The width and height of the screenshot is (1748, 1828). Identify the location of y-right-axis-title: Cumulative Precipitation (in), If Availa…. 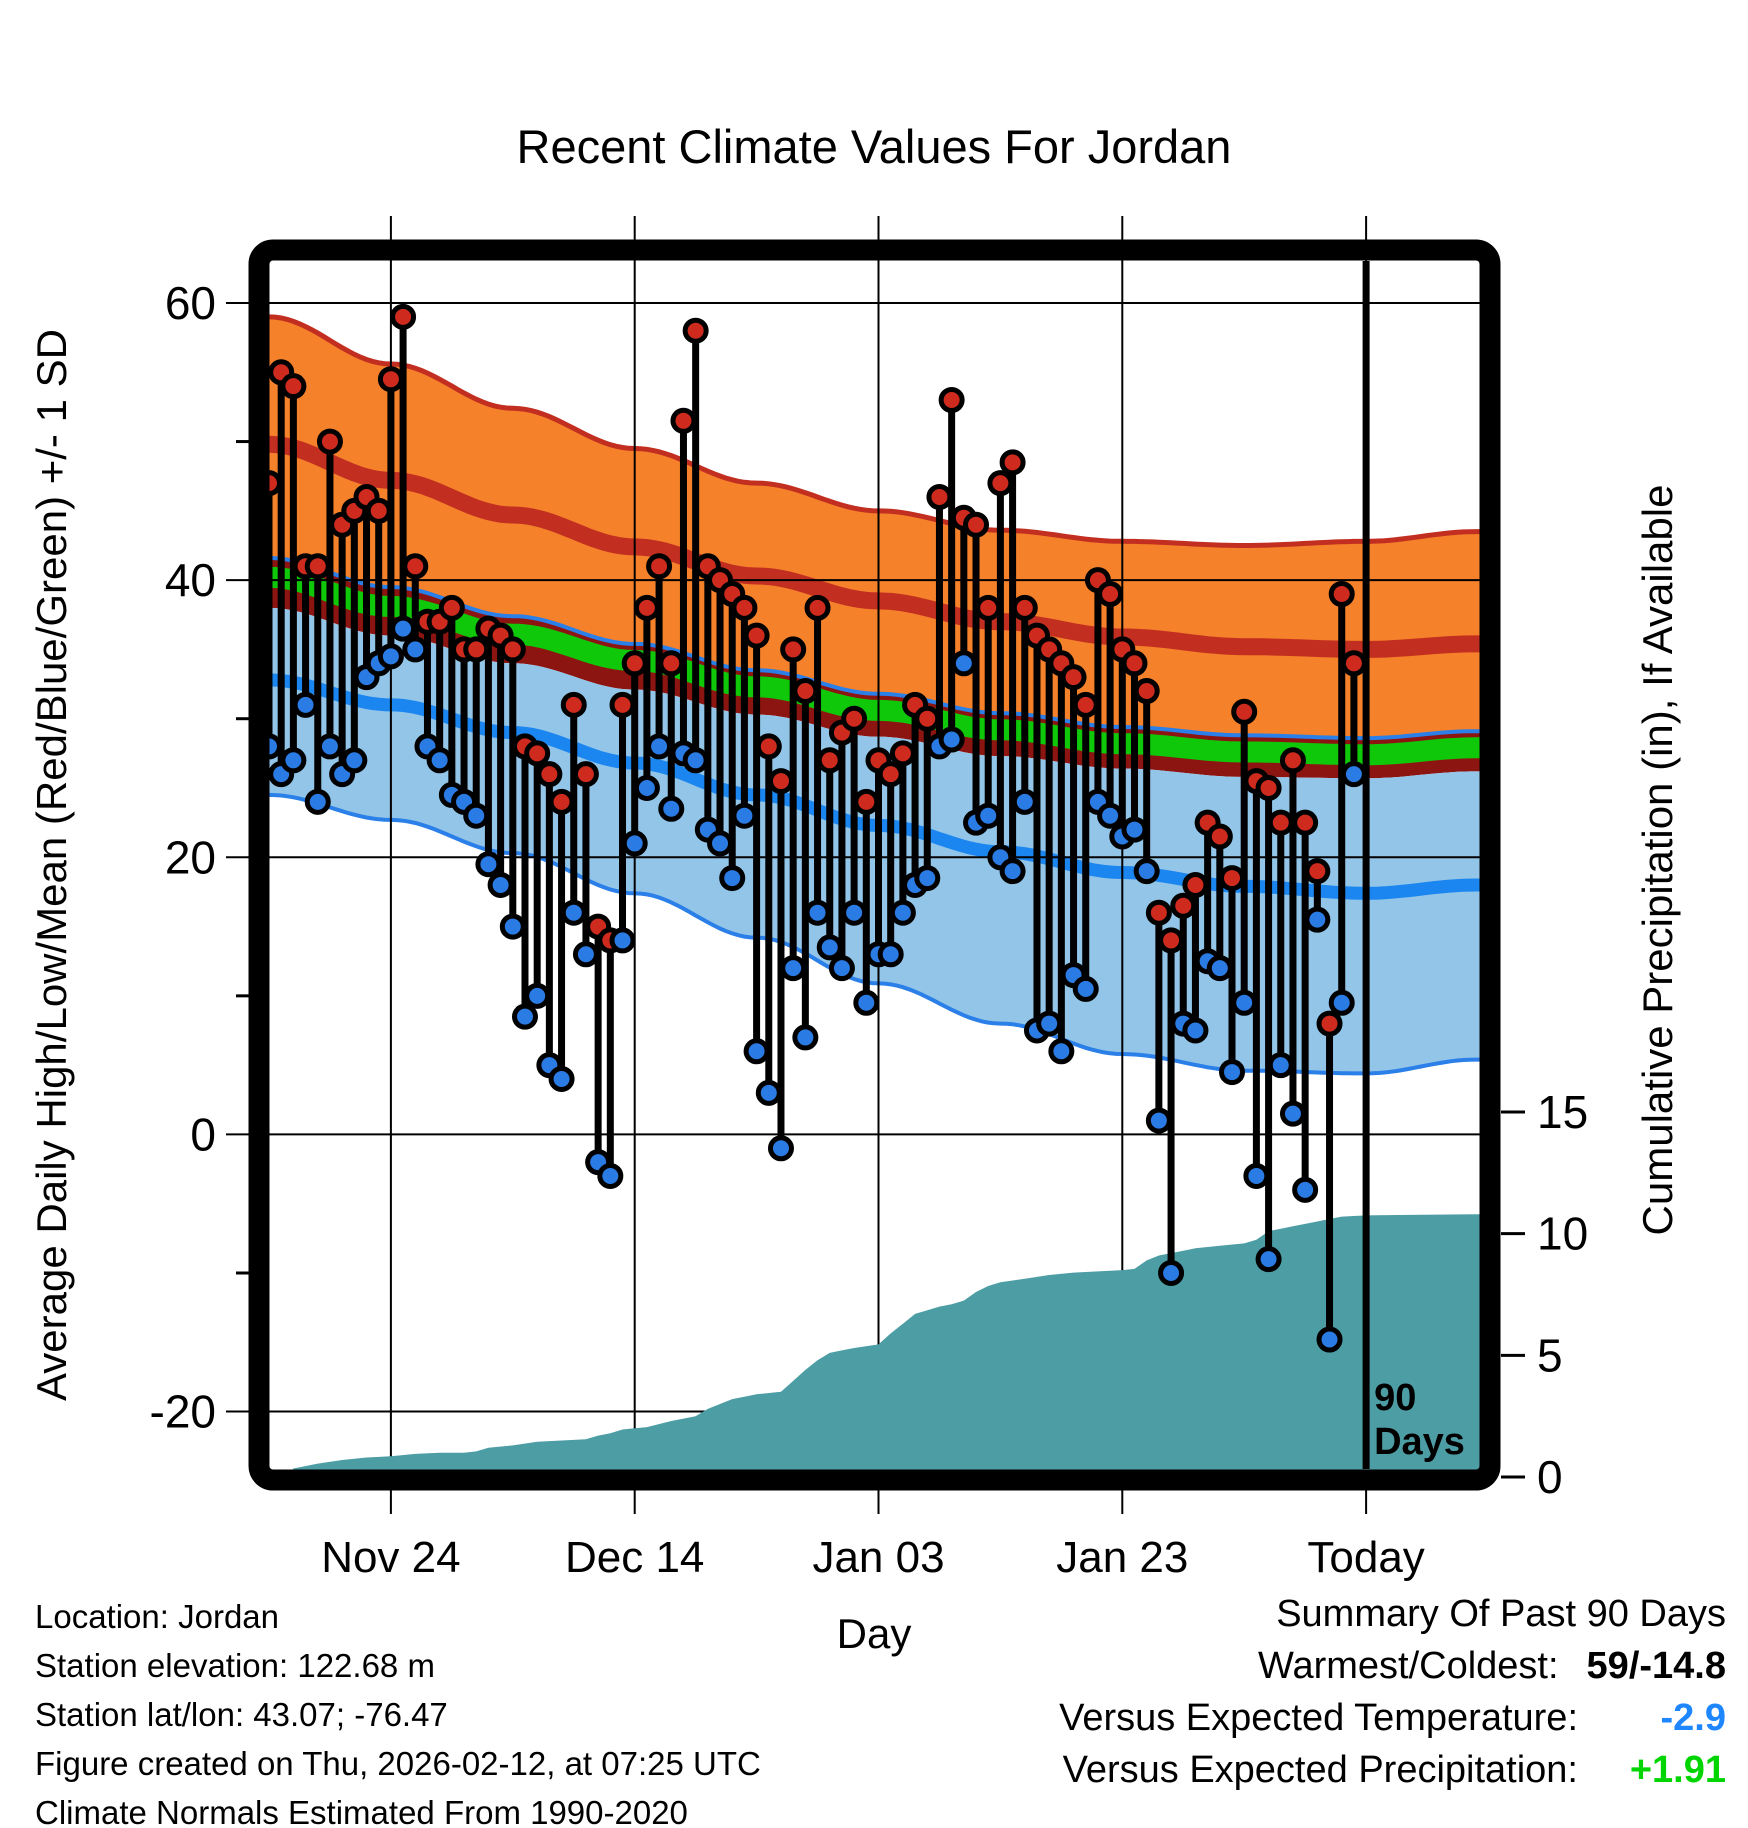
(1657, 860).